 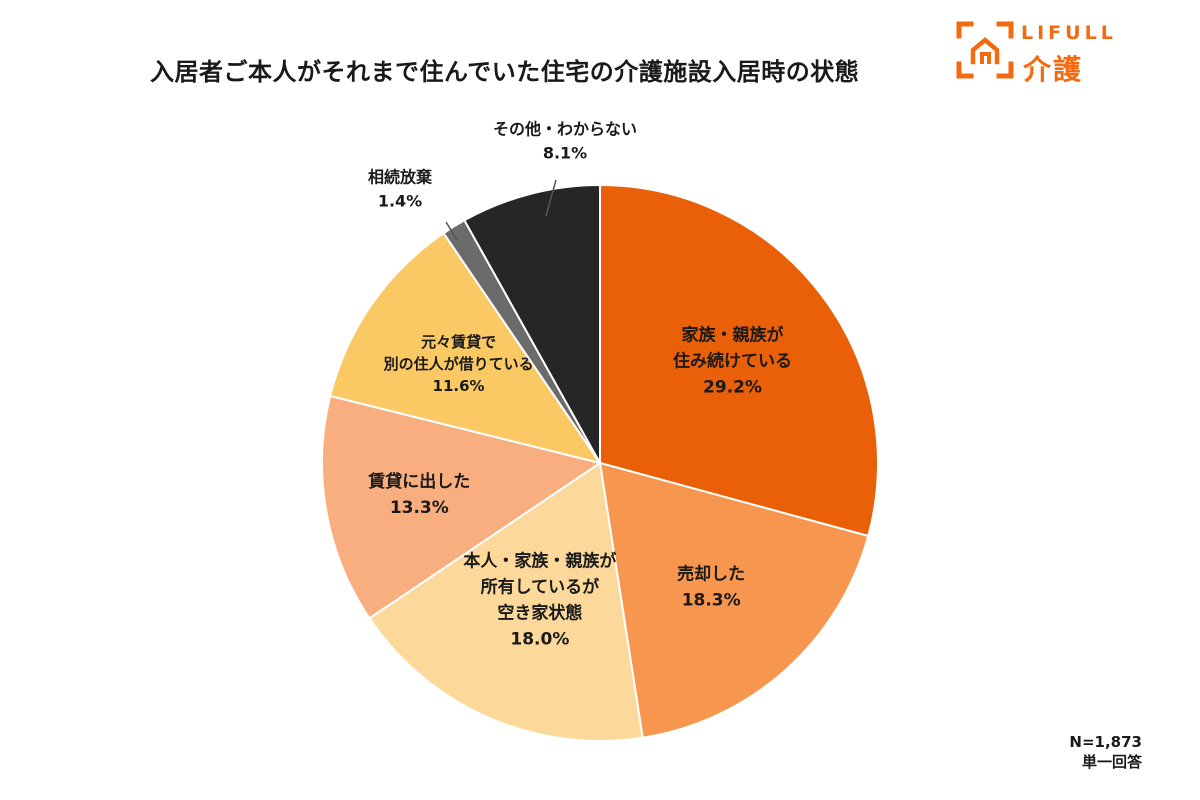 What do you see at coordinates (419, 508) in the screenshot?
I see `slice-value-label-3: 13.3%` at bounding box center [419, 508].